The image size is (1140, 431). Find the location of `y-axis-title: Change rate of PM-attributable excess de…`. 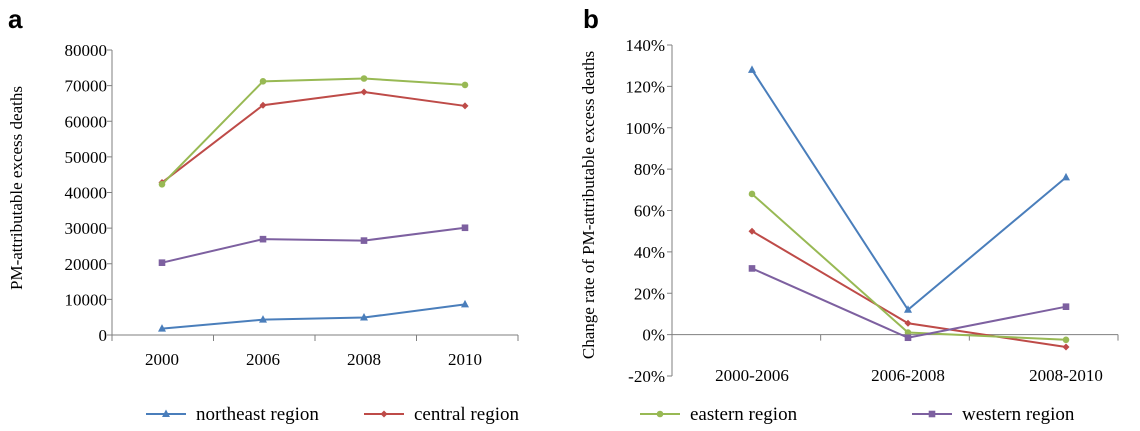

y-axis-title: Change rate of PM-attributable excess de… is located at coordinates (588, 205).